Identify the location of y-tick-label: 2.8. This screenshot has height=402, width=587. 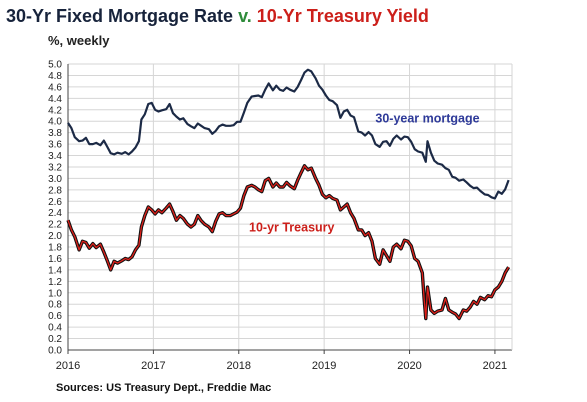
(55, 190).